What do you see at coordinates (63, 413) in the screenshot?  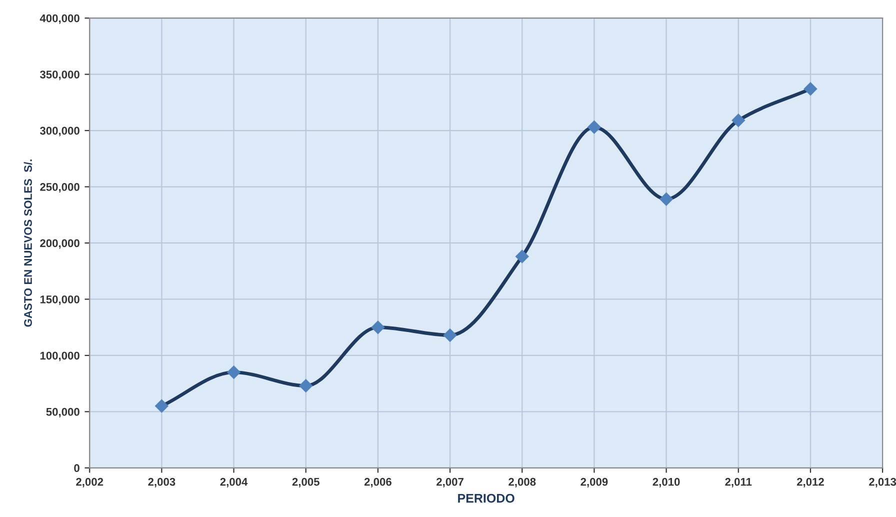 I see `y-tick-label: 50,000` at bounding box center [63, 413].